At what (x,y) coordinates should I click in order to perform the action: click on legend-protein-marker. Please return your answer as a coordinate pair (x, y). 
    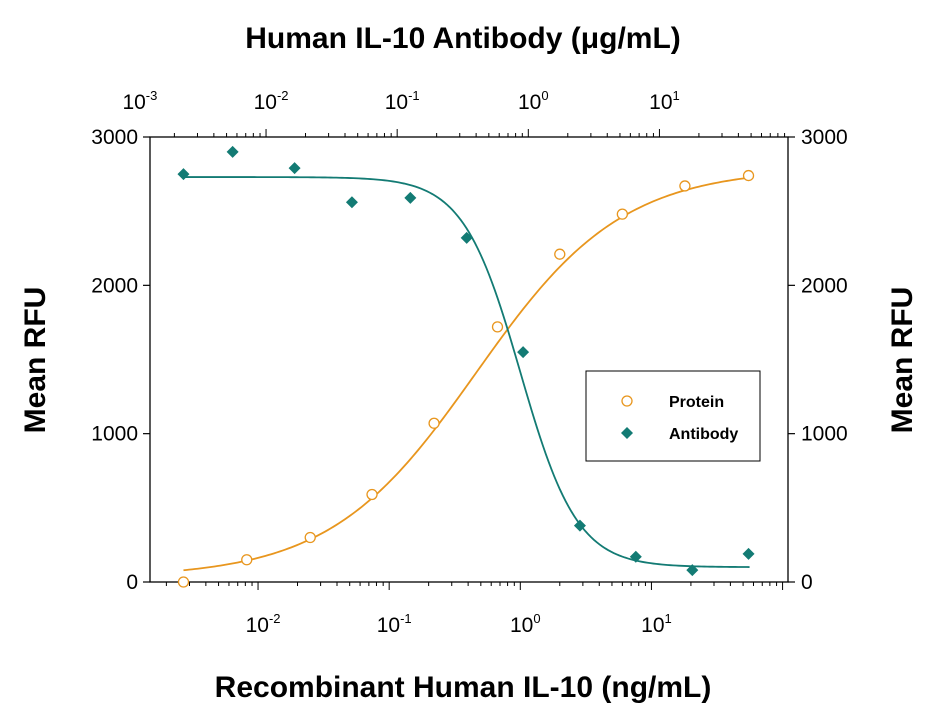
    Looking at the image, I should click on (627, 401).